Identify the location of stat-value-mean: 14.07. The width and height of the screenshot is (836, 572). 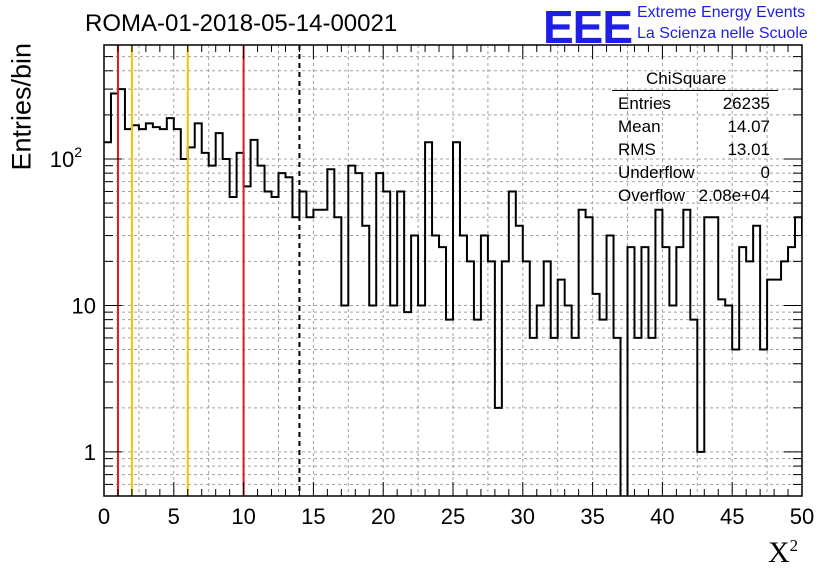
(748, 126).